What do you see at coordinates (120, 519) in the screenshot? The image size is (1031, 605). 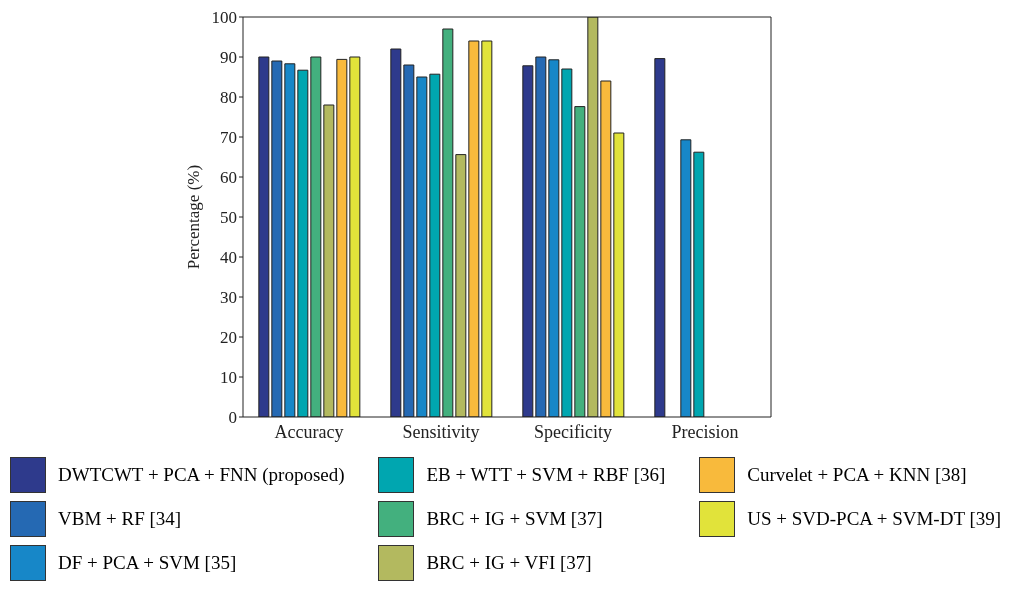 I see `legend-label: VBM + RF [34]` at bounding box center [120, 519].